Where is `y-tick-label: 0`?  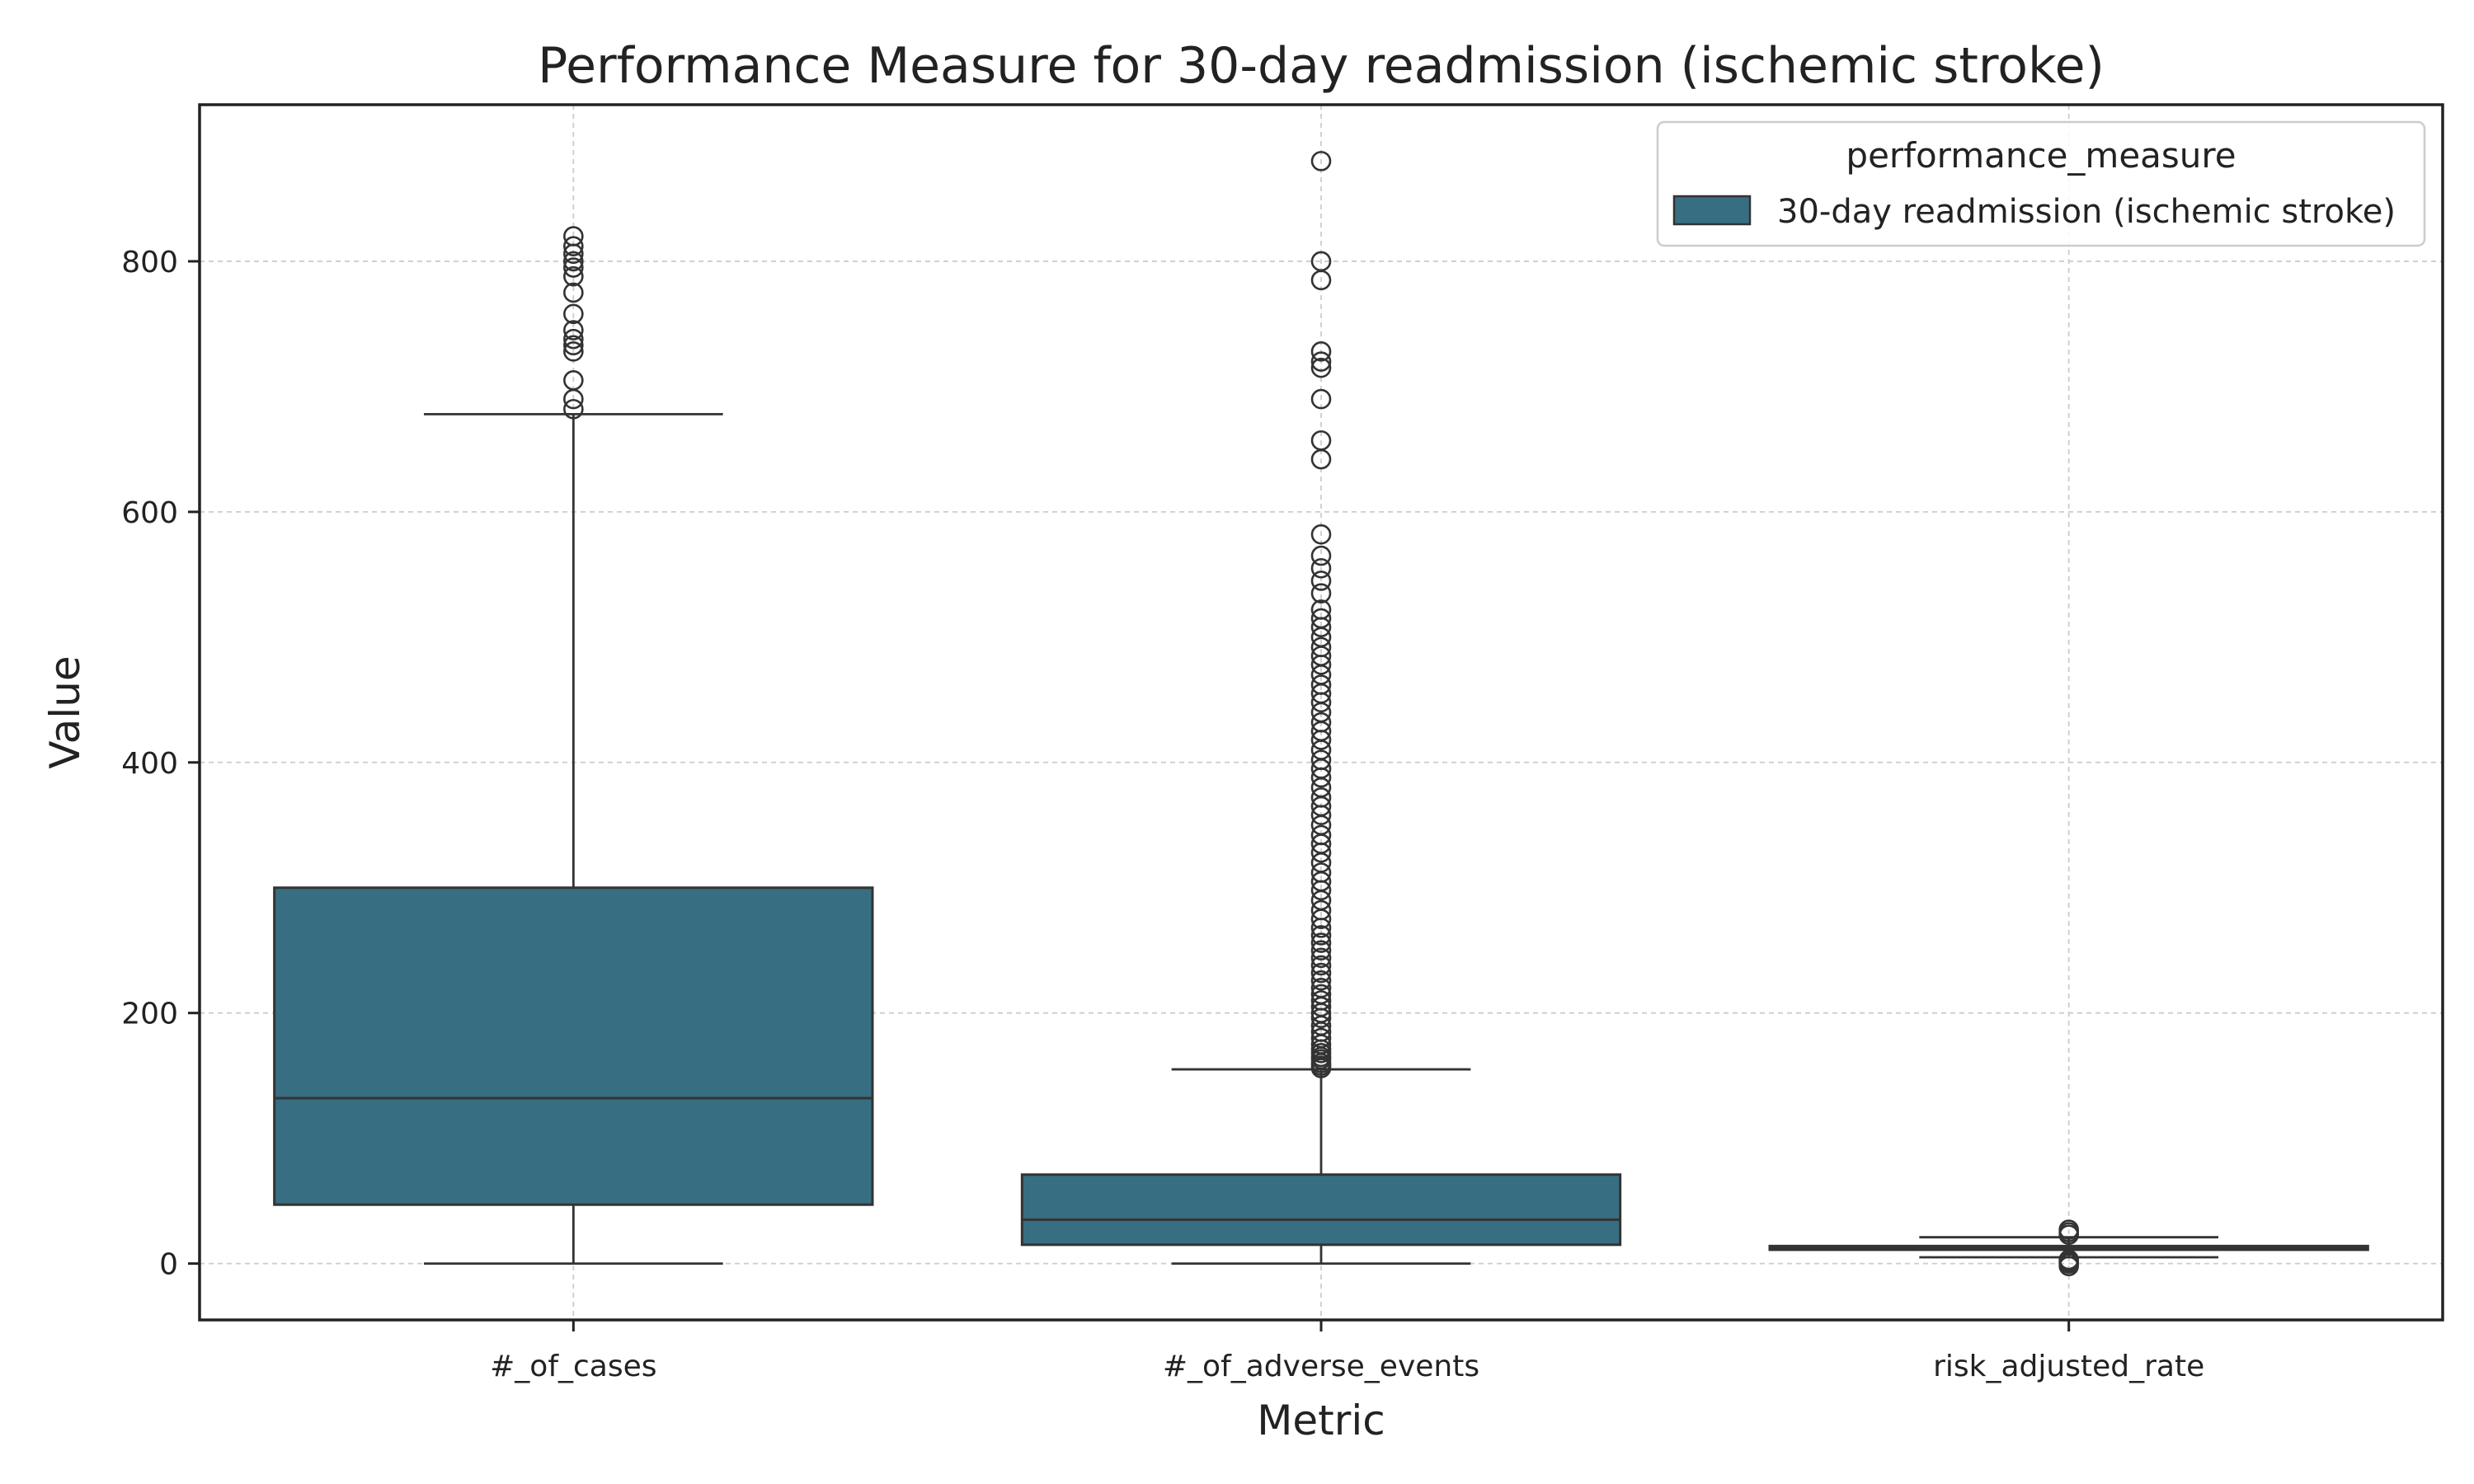 y-tick-label: 0 is located at coordinates (168, 1265).